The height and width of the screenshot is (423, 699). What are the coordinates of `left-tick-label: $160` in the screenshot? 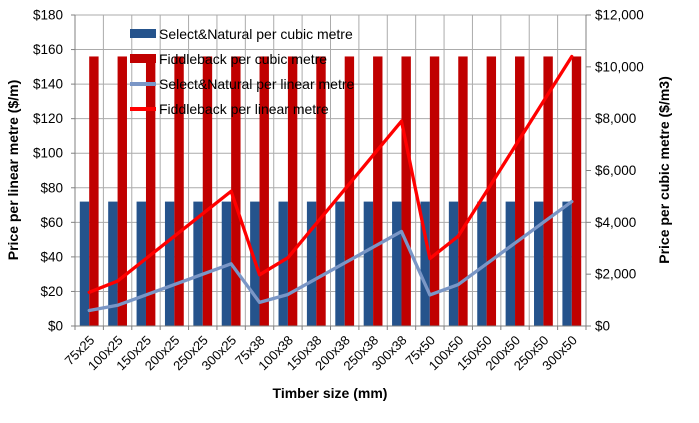 It's located at (48, 49).